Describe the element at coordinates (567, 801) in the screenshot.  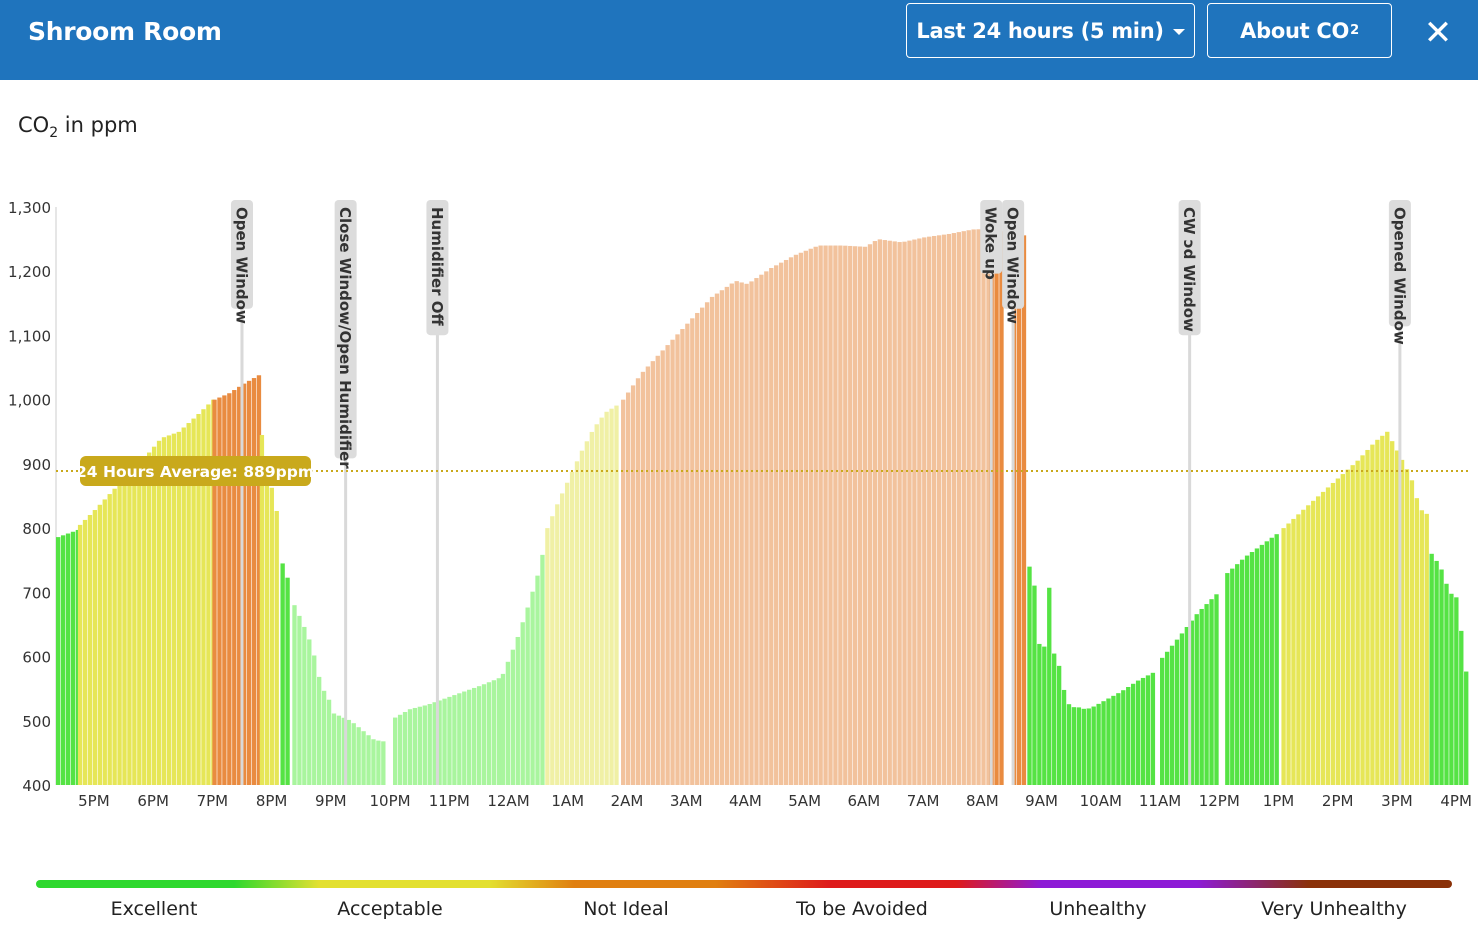
I see `x-tick-label: 1AM` at that location.